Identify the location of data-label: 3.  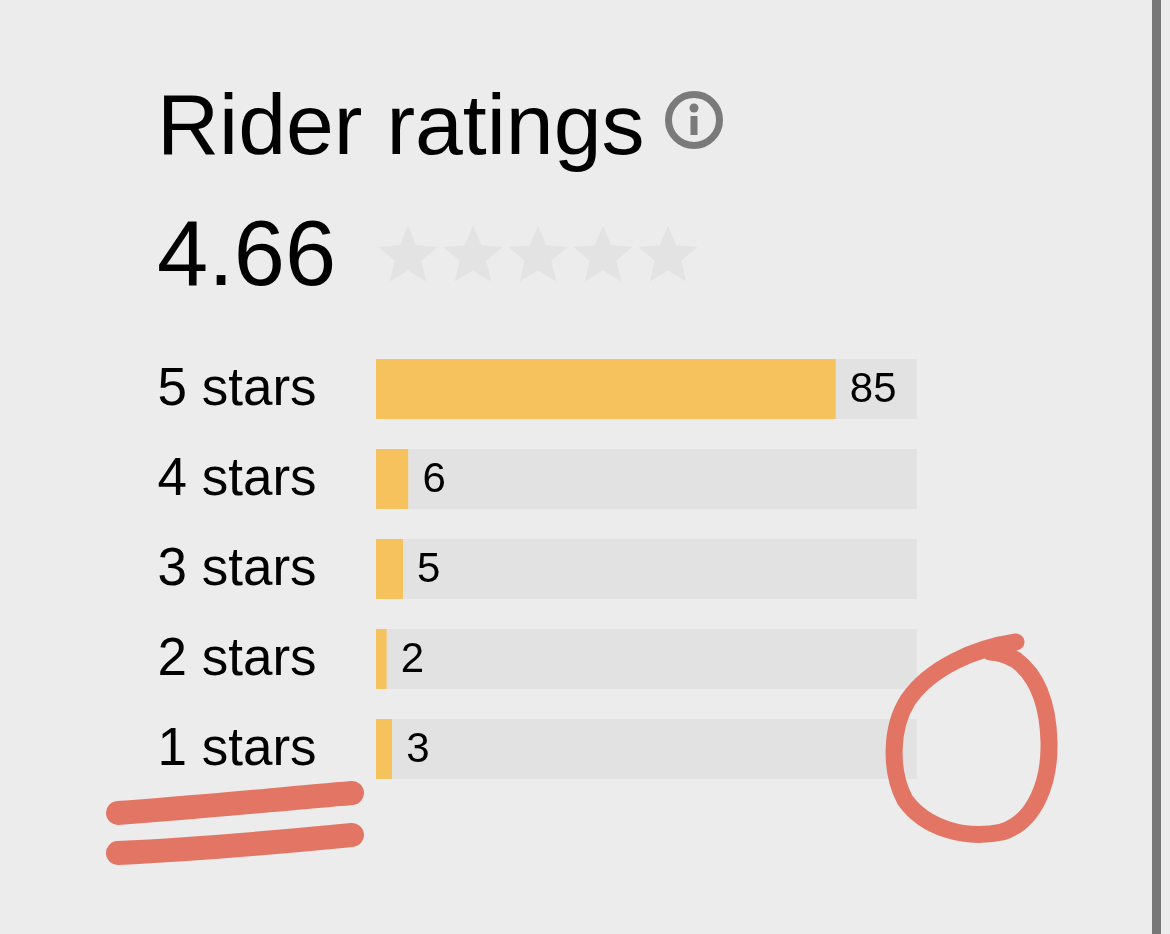
(418, 747).